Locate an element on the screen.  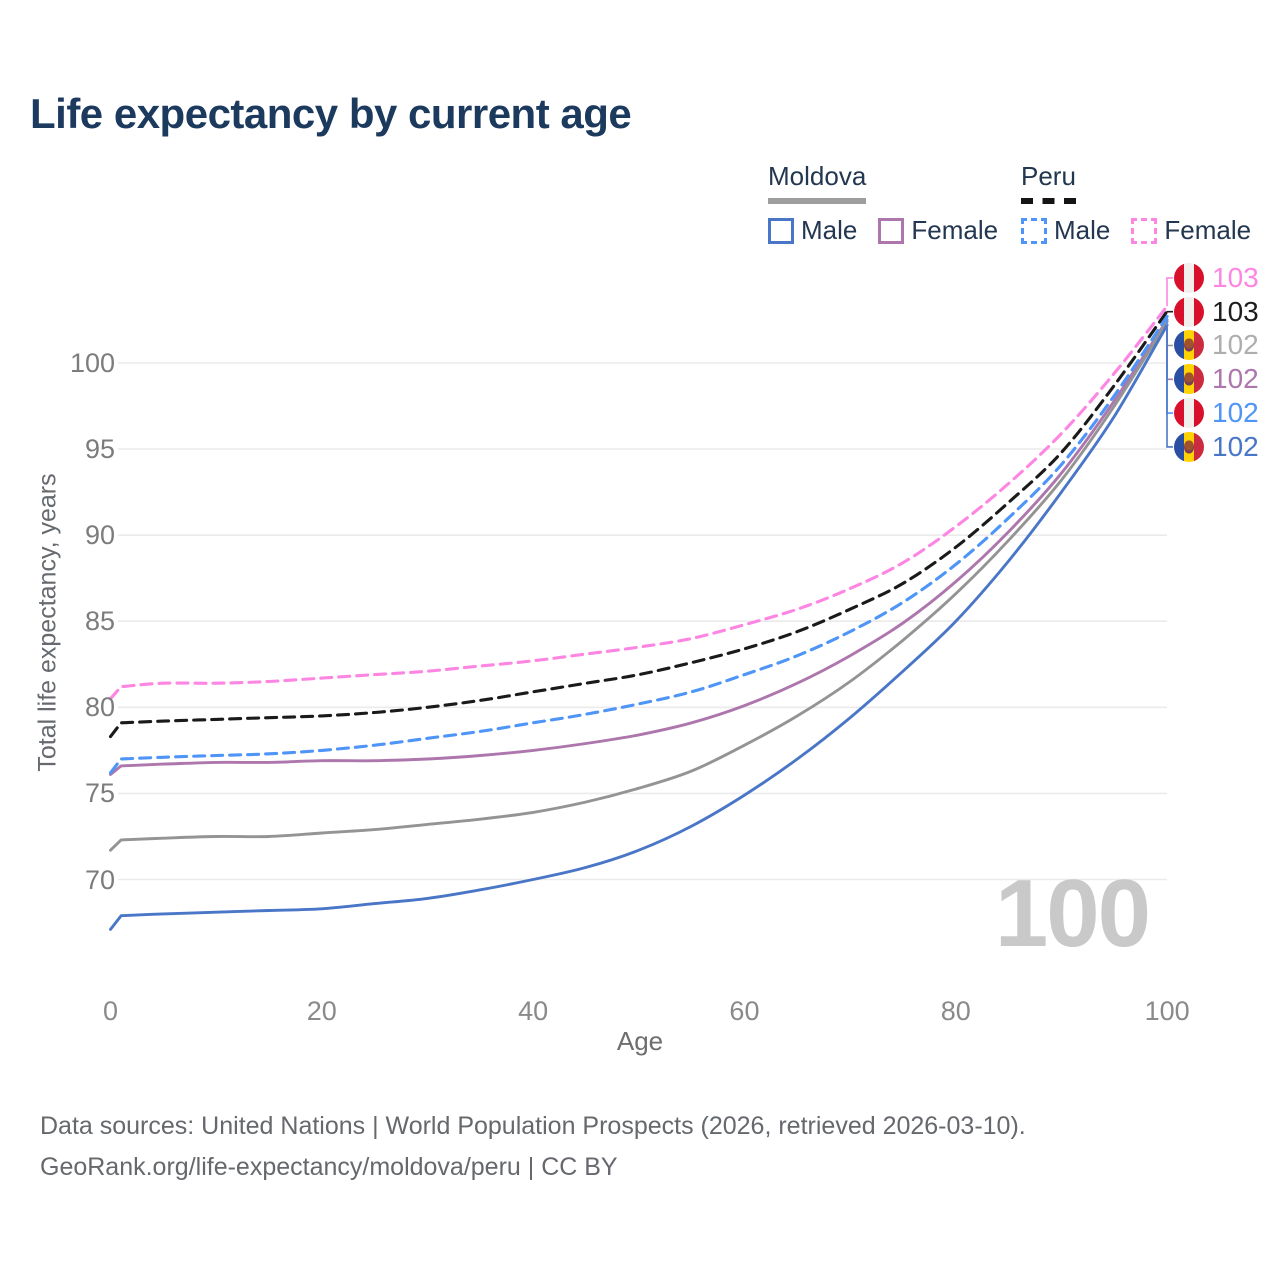
legend-heading-peru: Peru is located at coordinates (1048, 182).